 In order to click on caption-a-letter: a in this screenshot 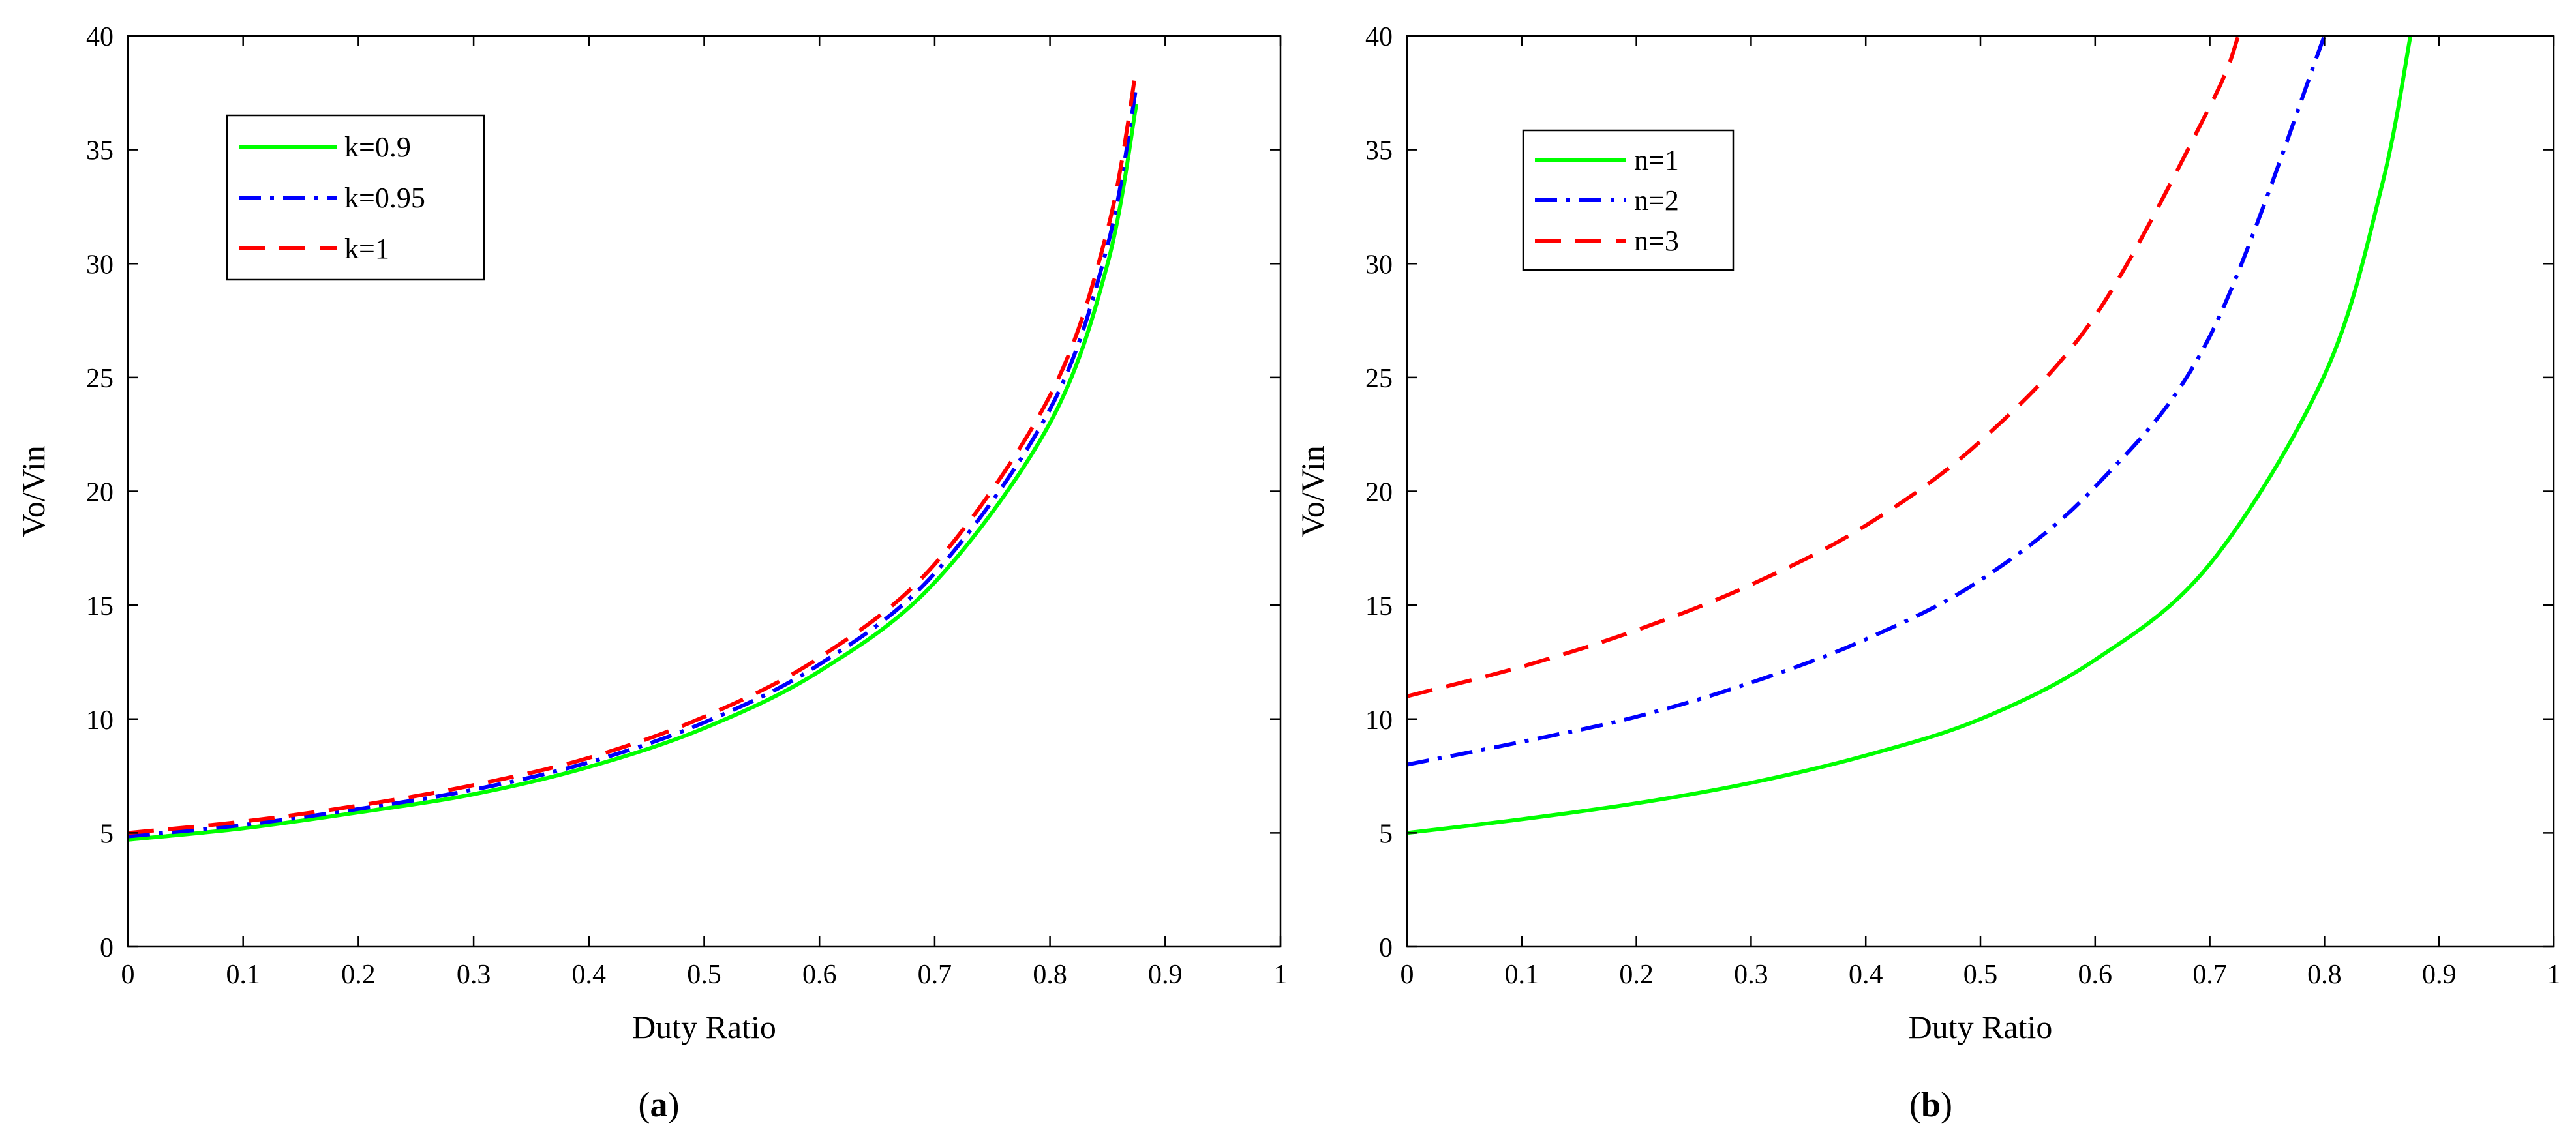, I will do `click(659, 1104)`.